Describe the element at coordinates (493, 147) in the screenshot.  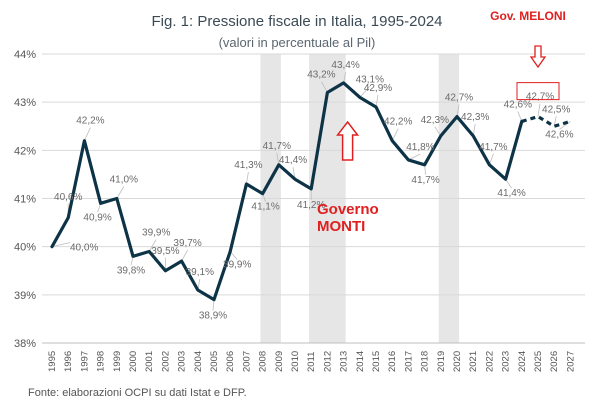
I see `data-label-2022: 41,7%` at that location.